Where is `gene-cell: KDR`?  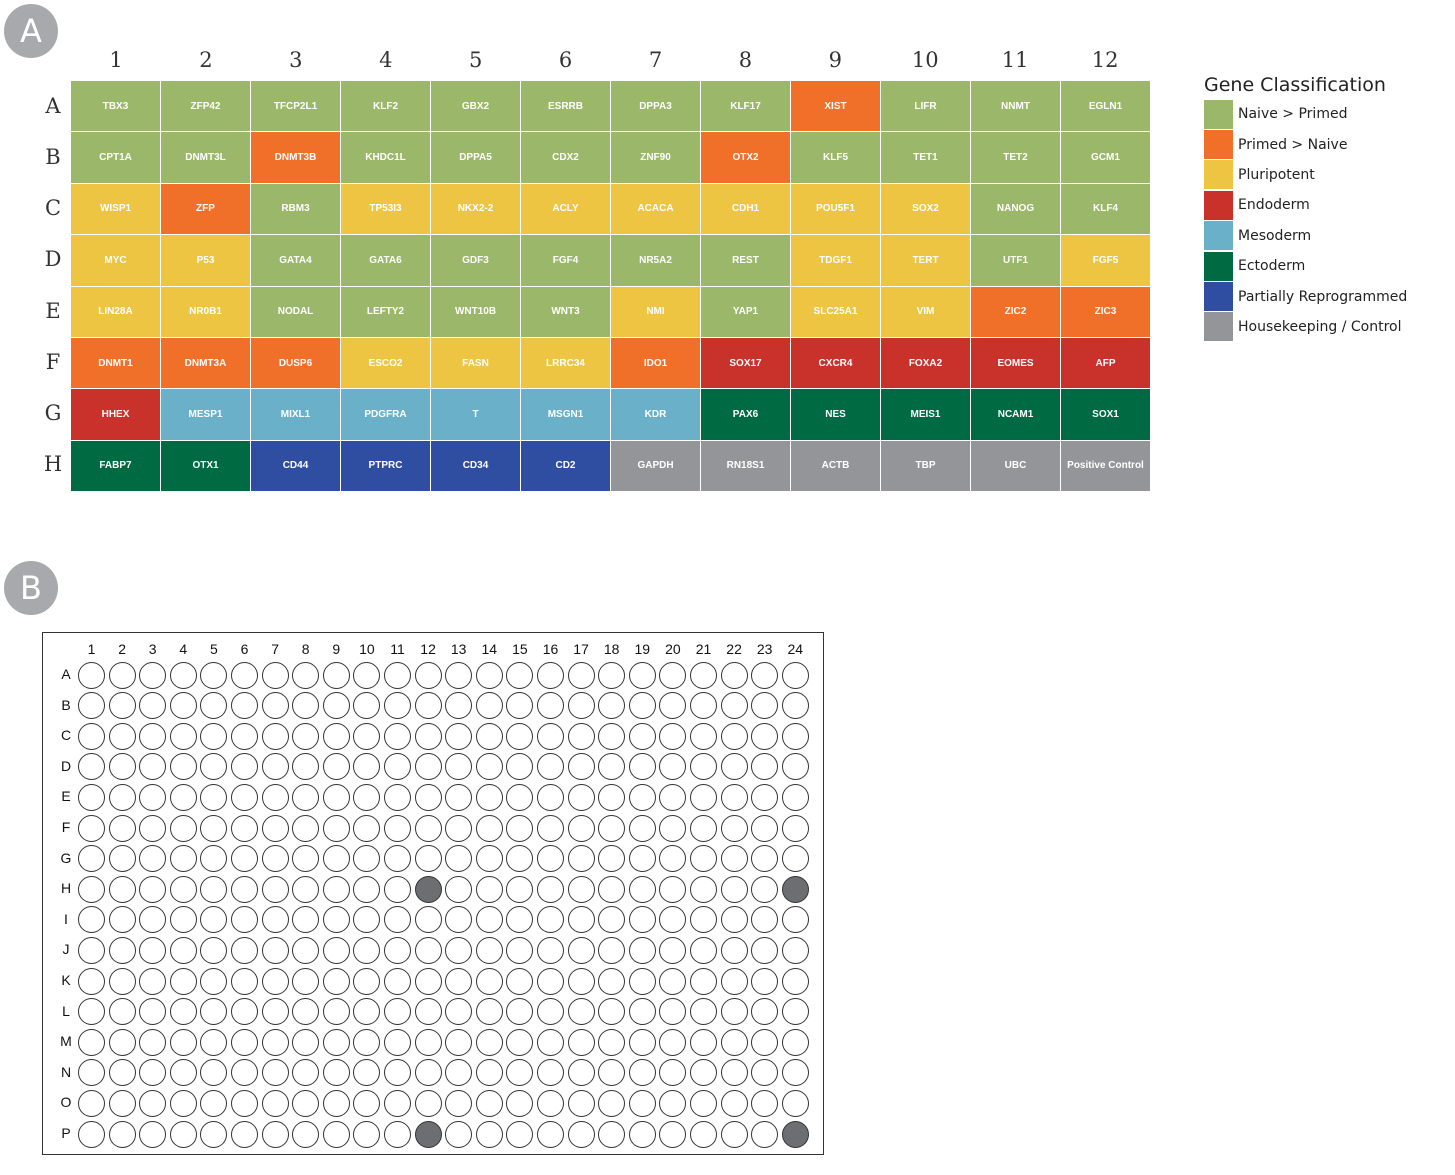
gene-cell: KDR is located at coordinates (655, 414).